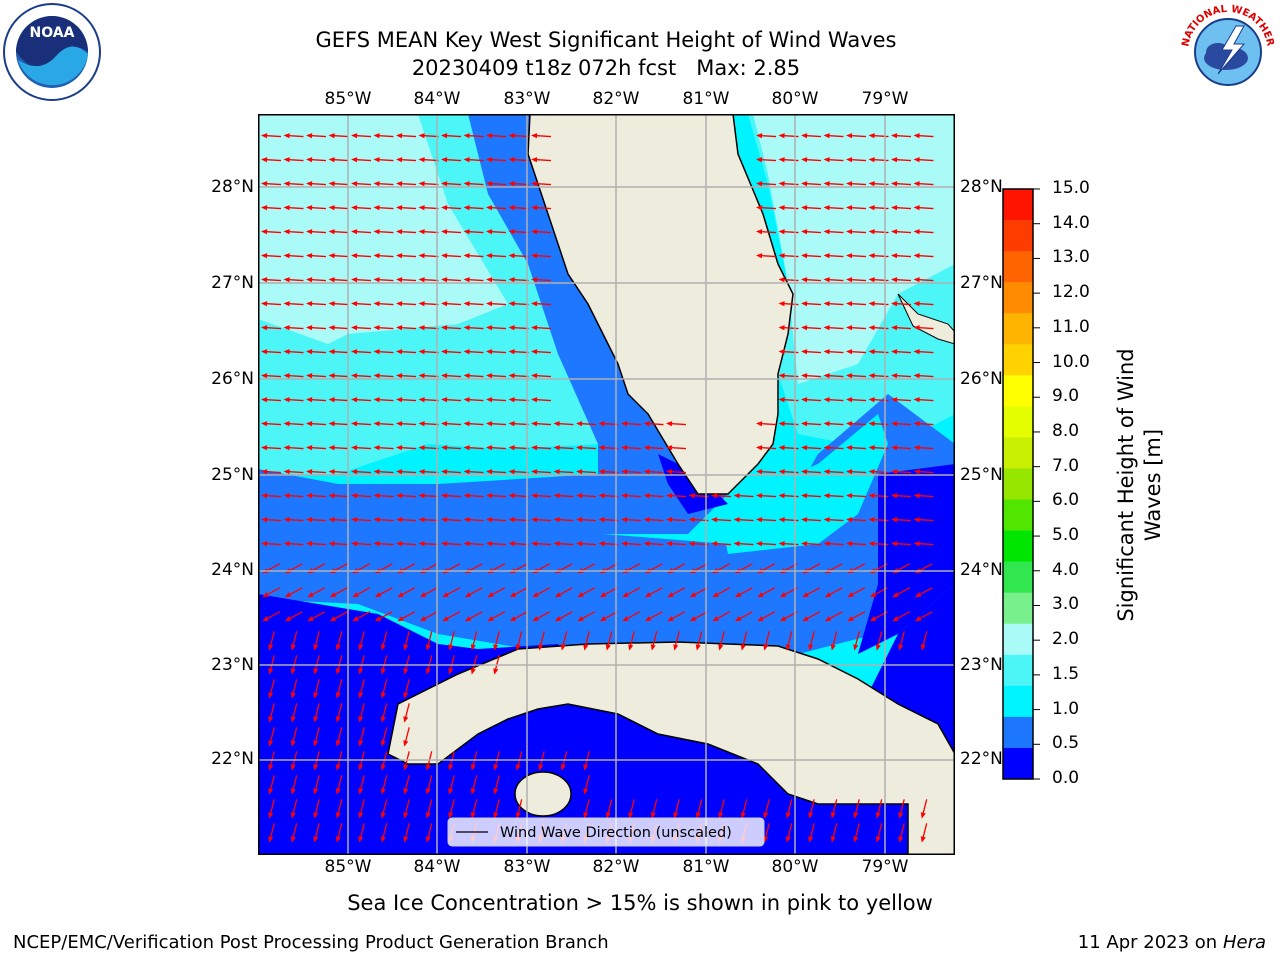 This screenshot has height=960, width=1280. Describe the element at coordinates (1066, 604) in the screenshot. I see `colorbar-tick-label: 3.0` at that location.